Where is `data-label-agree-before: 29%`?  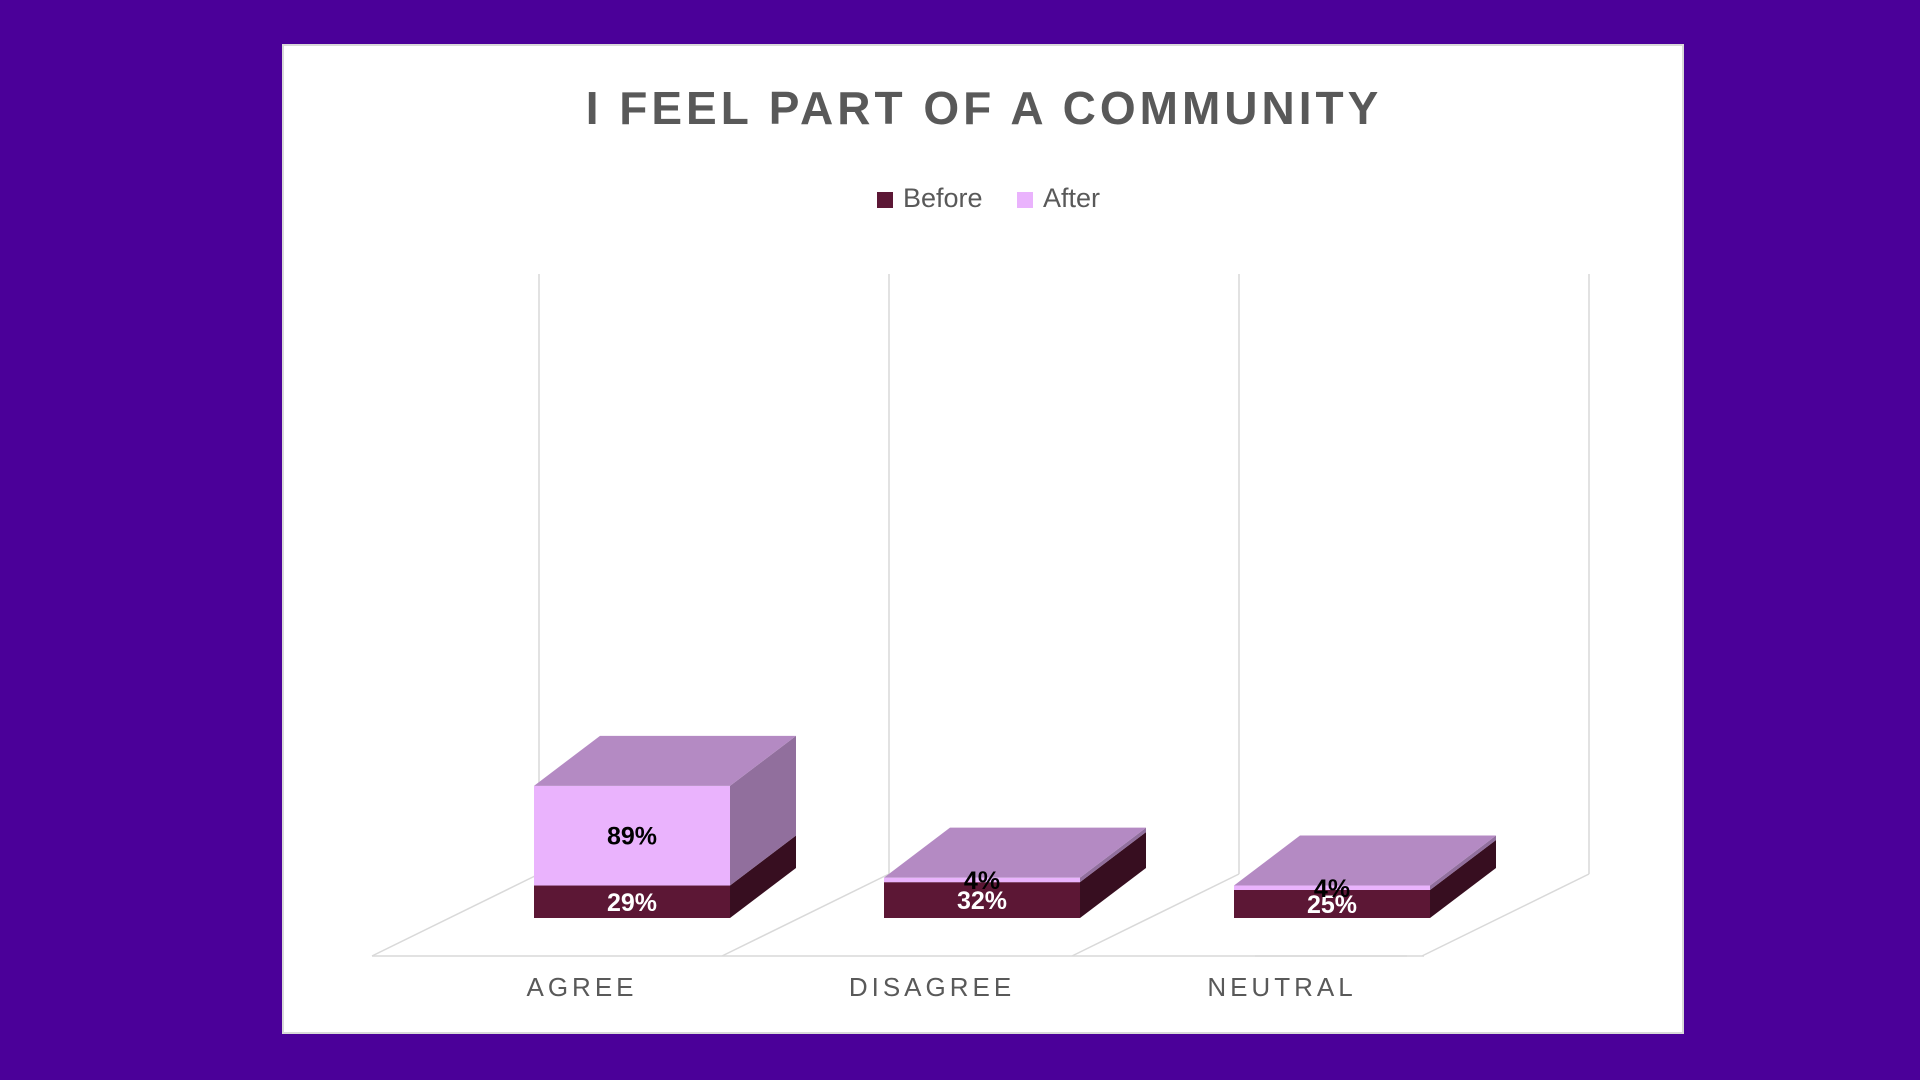
data-label-agree-before: 29% is located at coordinates (632, 903).